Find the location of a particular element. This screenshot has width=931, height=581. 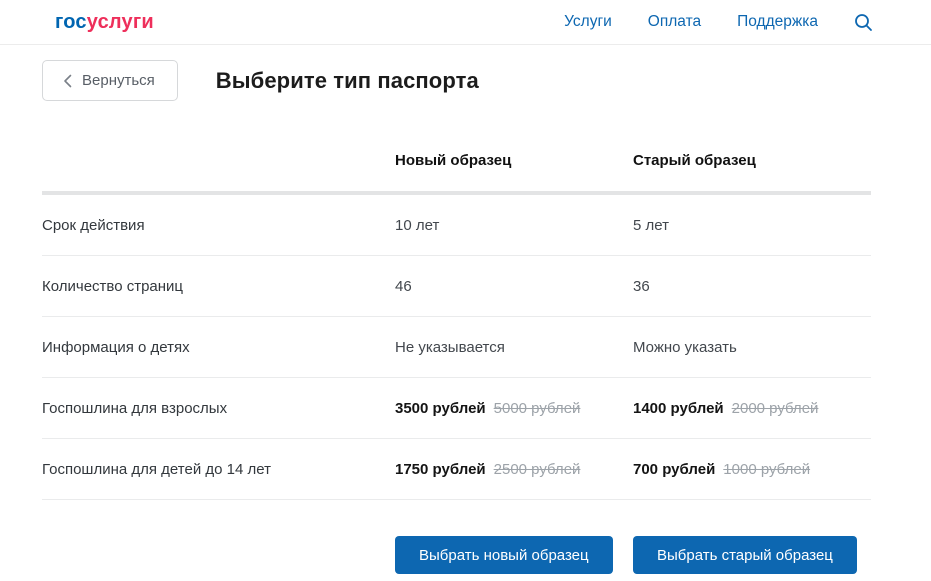

table-header-row: Новый образец Старый образец is located at coordinates (456, 160).